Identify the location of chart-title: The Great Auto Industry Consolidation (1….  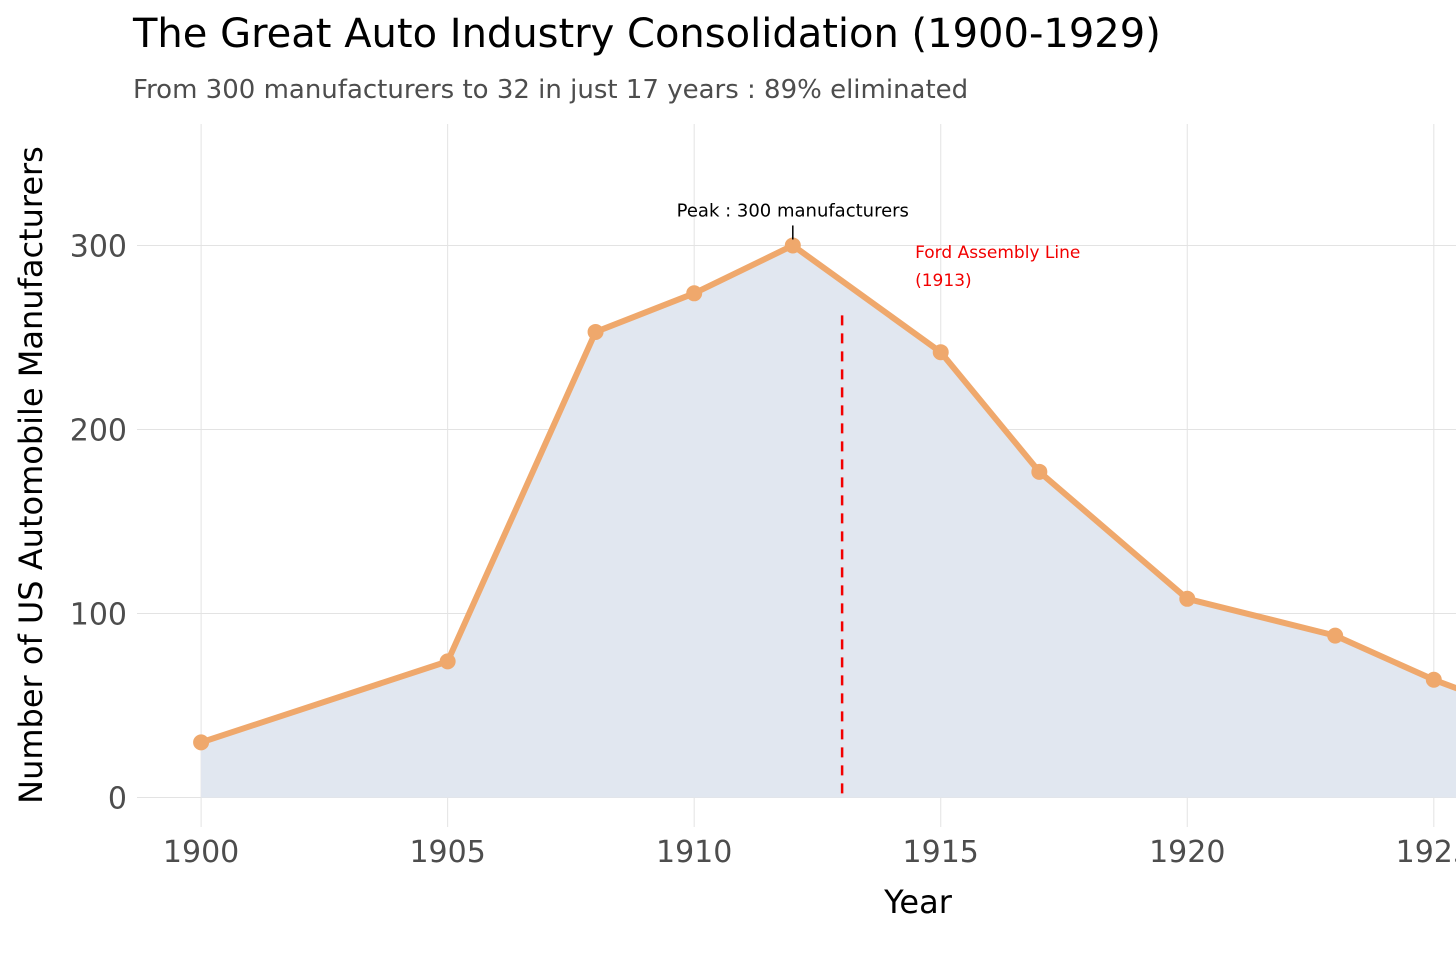
(646, 34).